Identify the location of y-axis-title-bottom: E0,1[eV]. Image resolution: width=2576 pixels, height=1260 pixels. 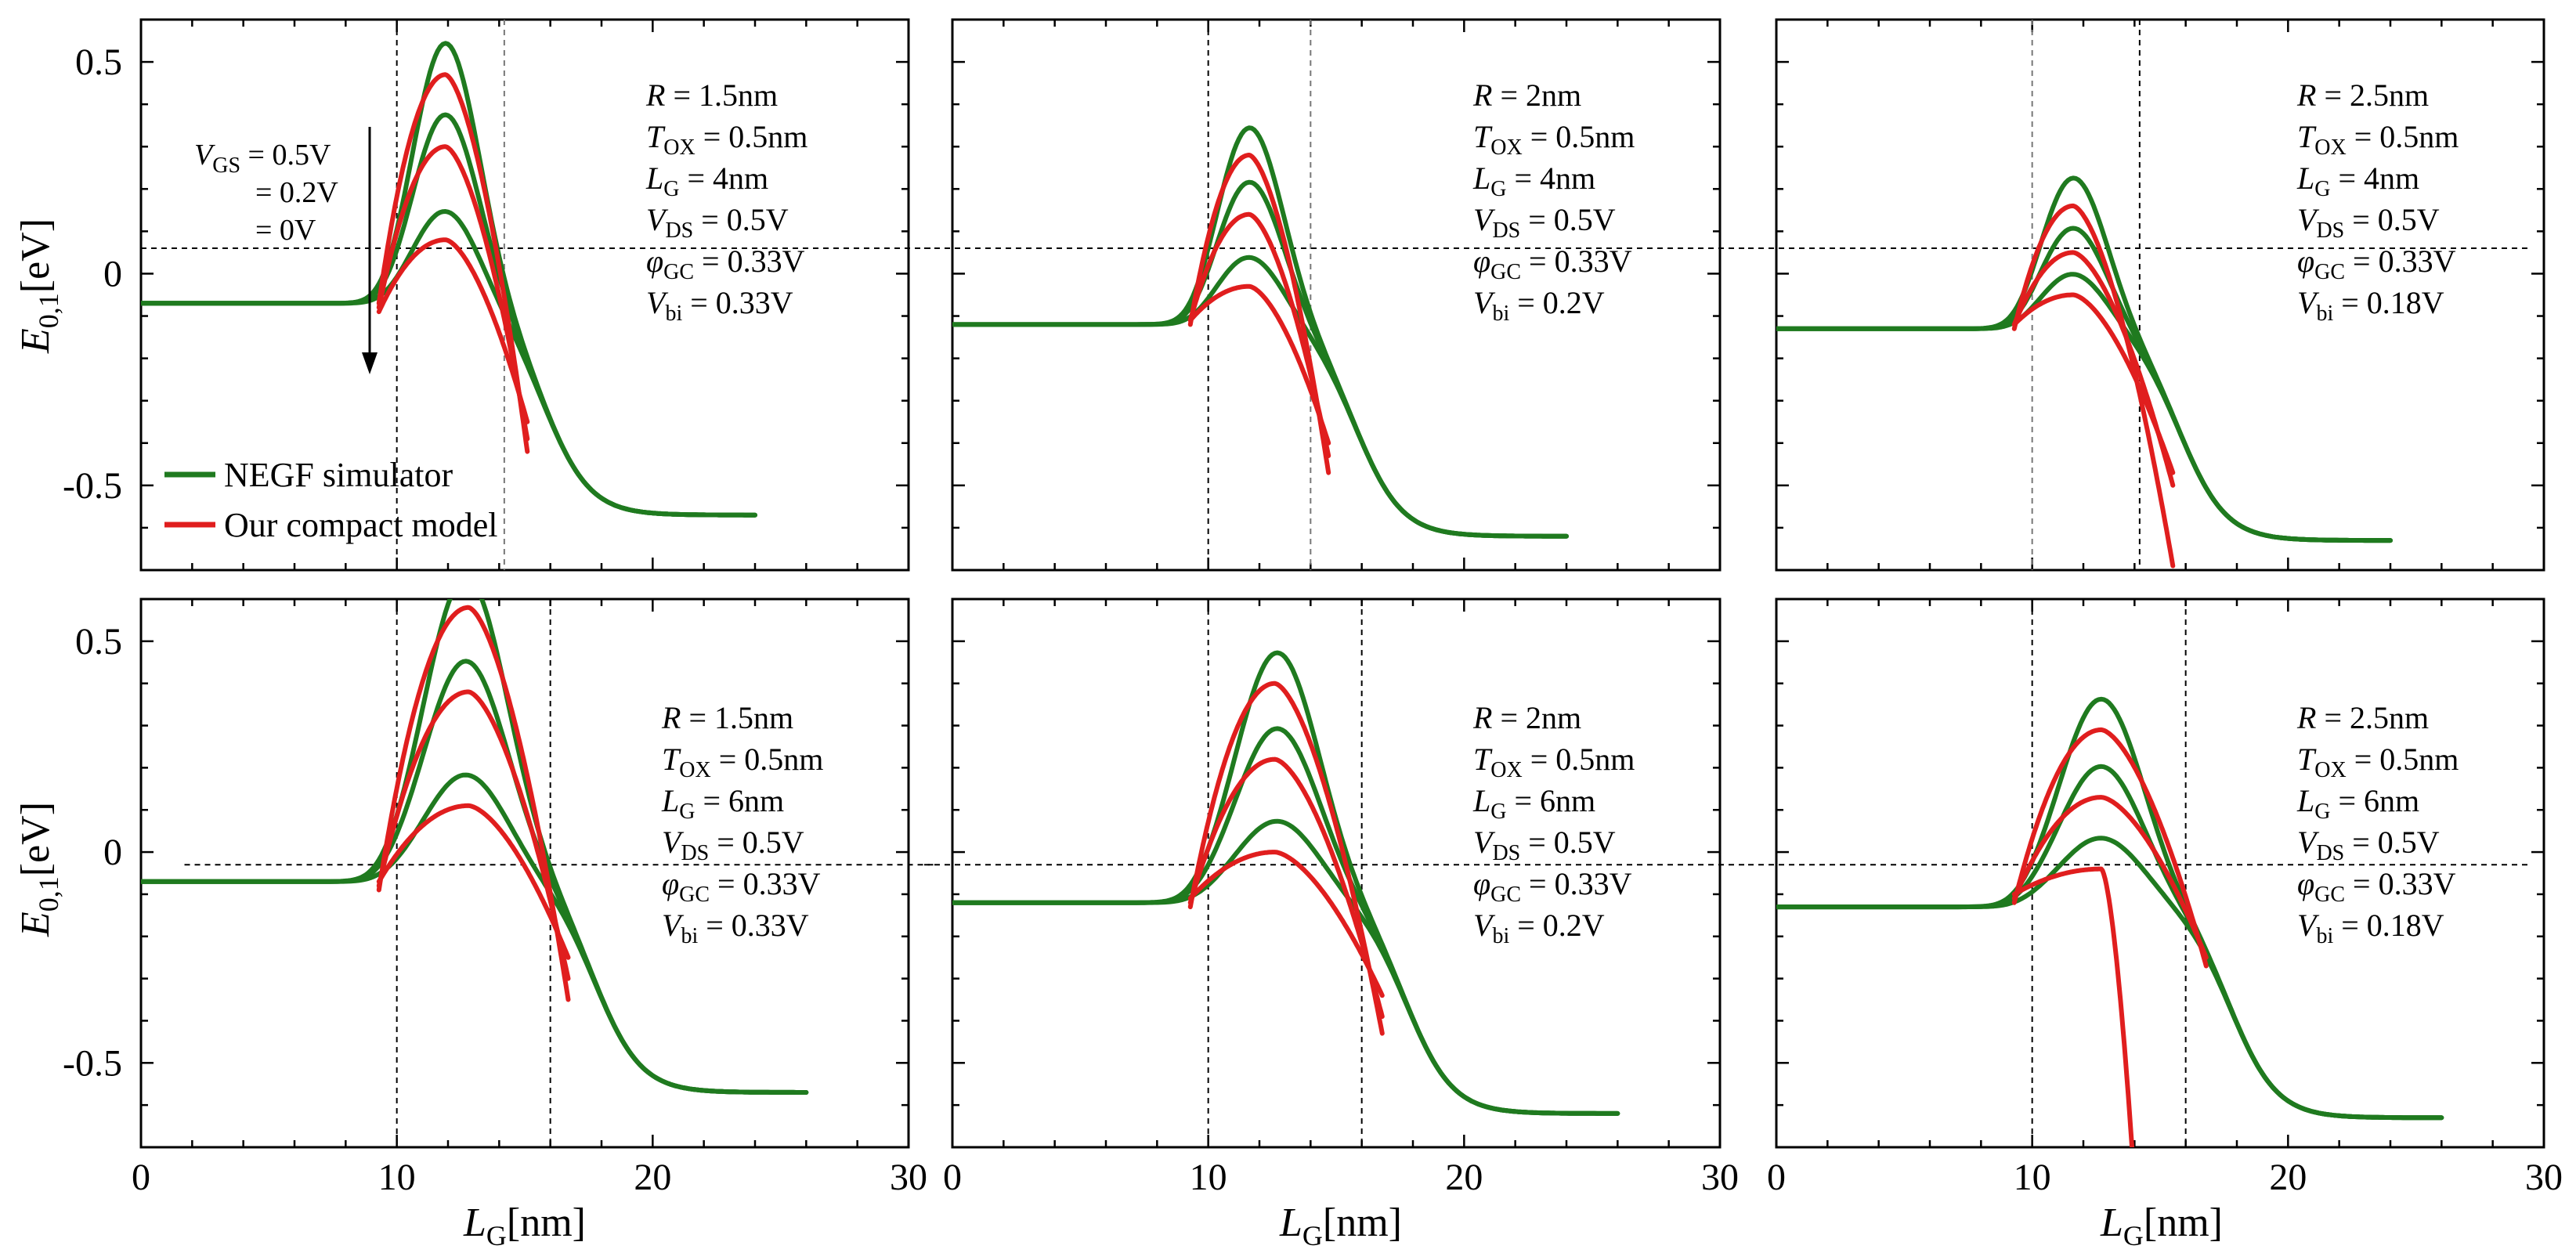
(38, 869).